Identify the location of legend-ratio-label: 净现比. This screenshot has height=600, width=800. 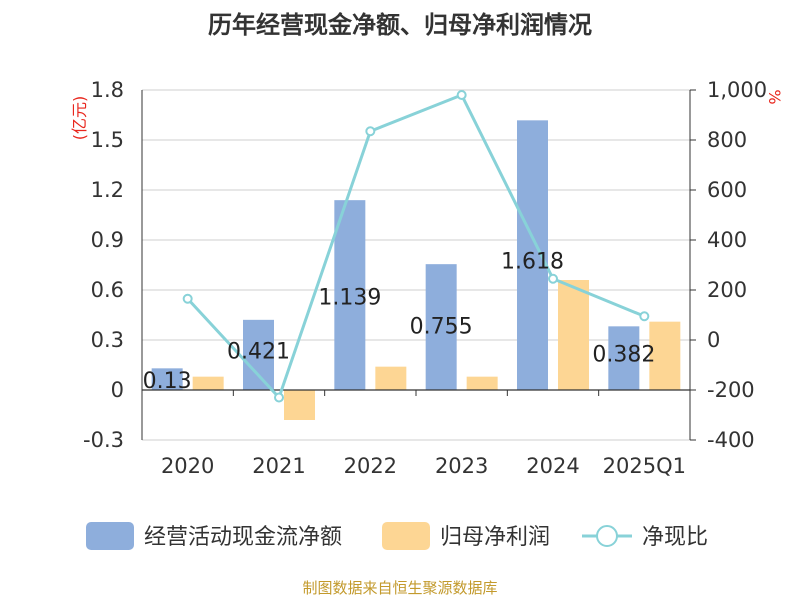
(675, 537).